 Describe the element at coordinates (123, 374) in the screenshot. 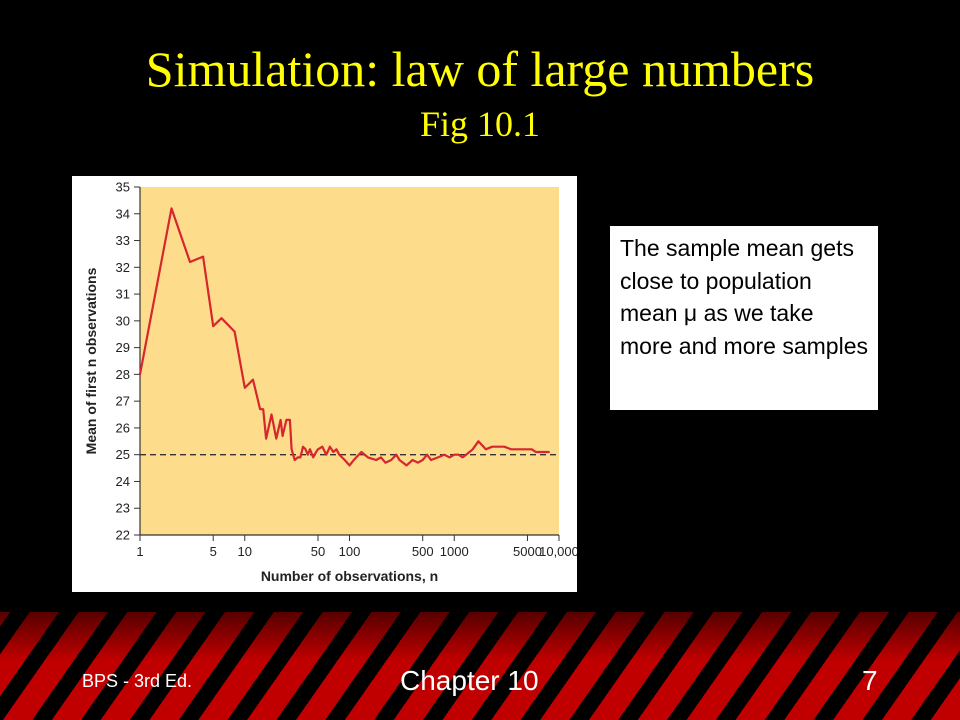

I see `y-tick-label: 28` at that location.